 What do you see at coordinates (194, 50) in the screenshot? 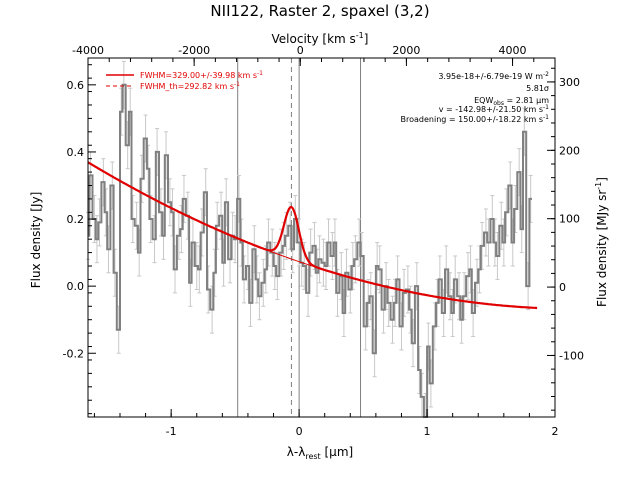
I see `top-tick-label: -2000` at bounding box center [194, 50].